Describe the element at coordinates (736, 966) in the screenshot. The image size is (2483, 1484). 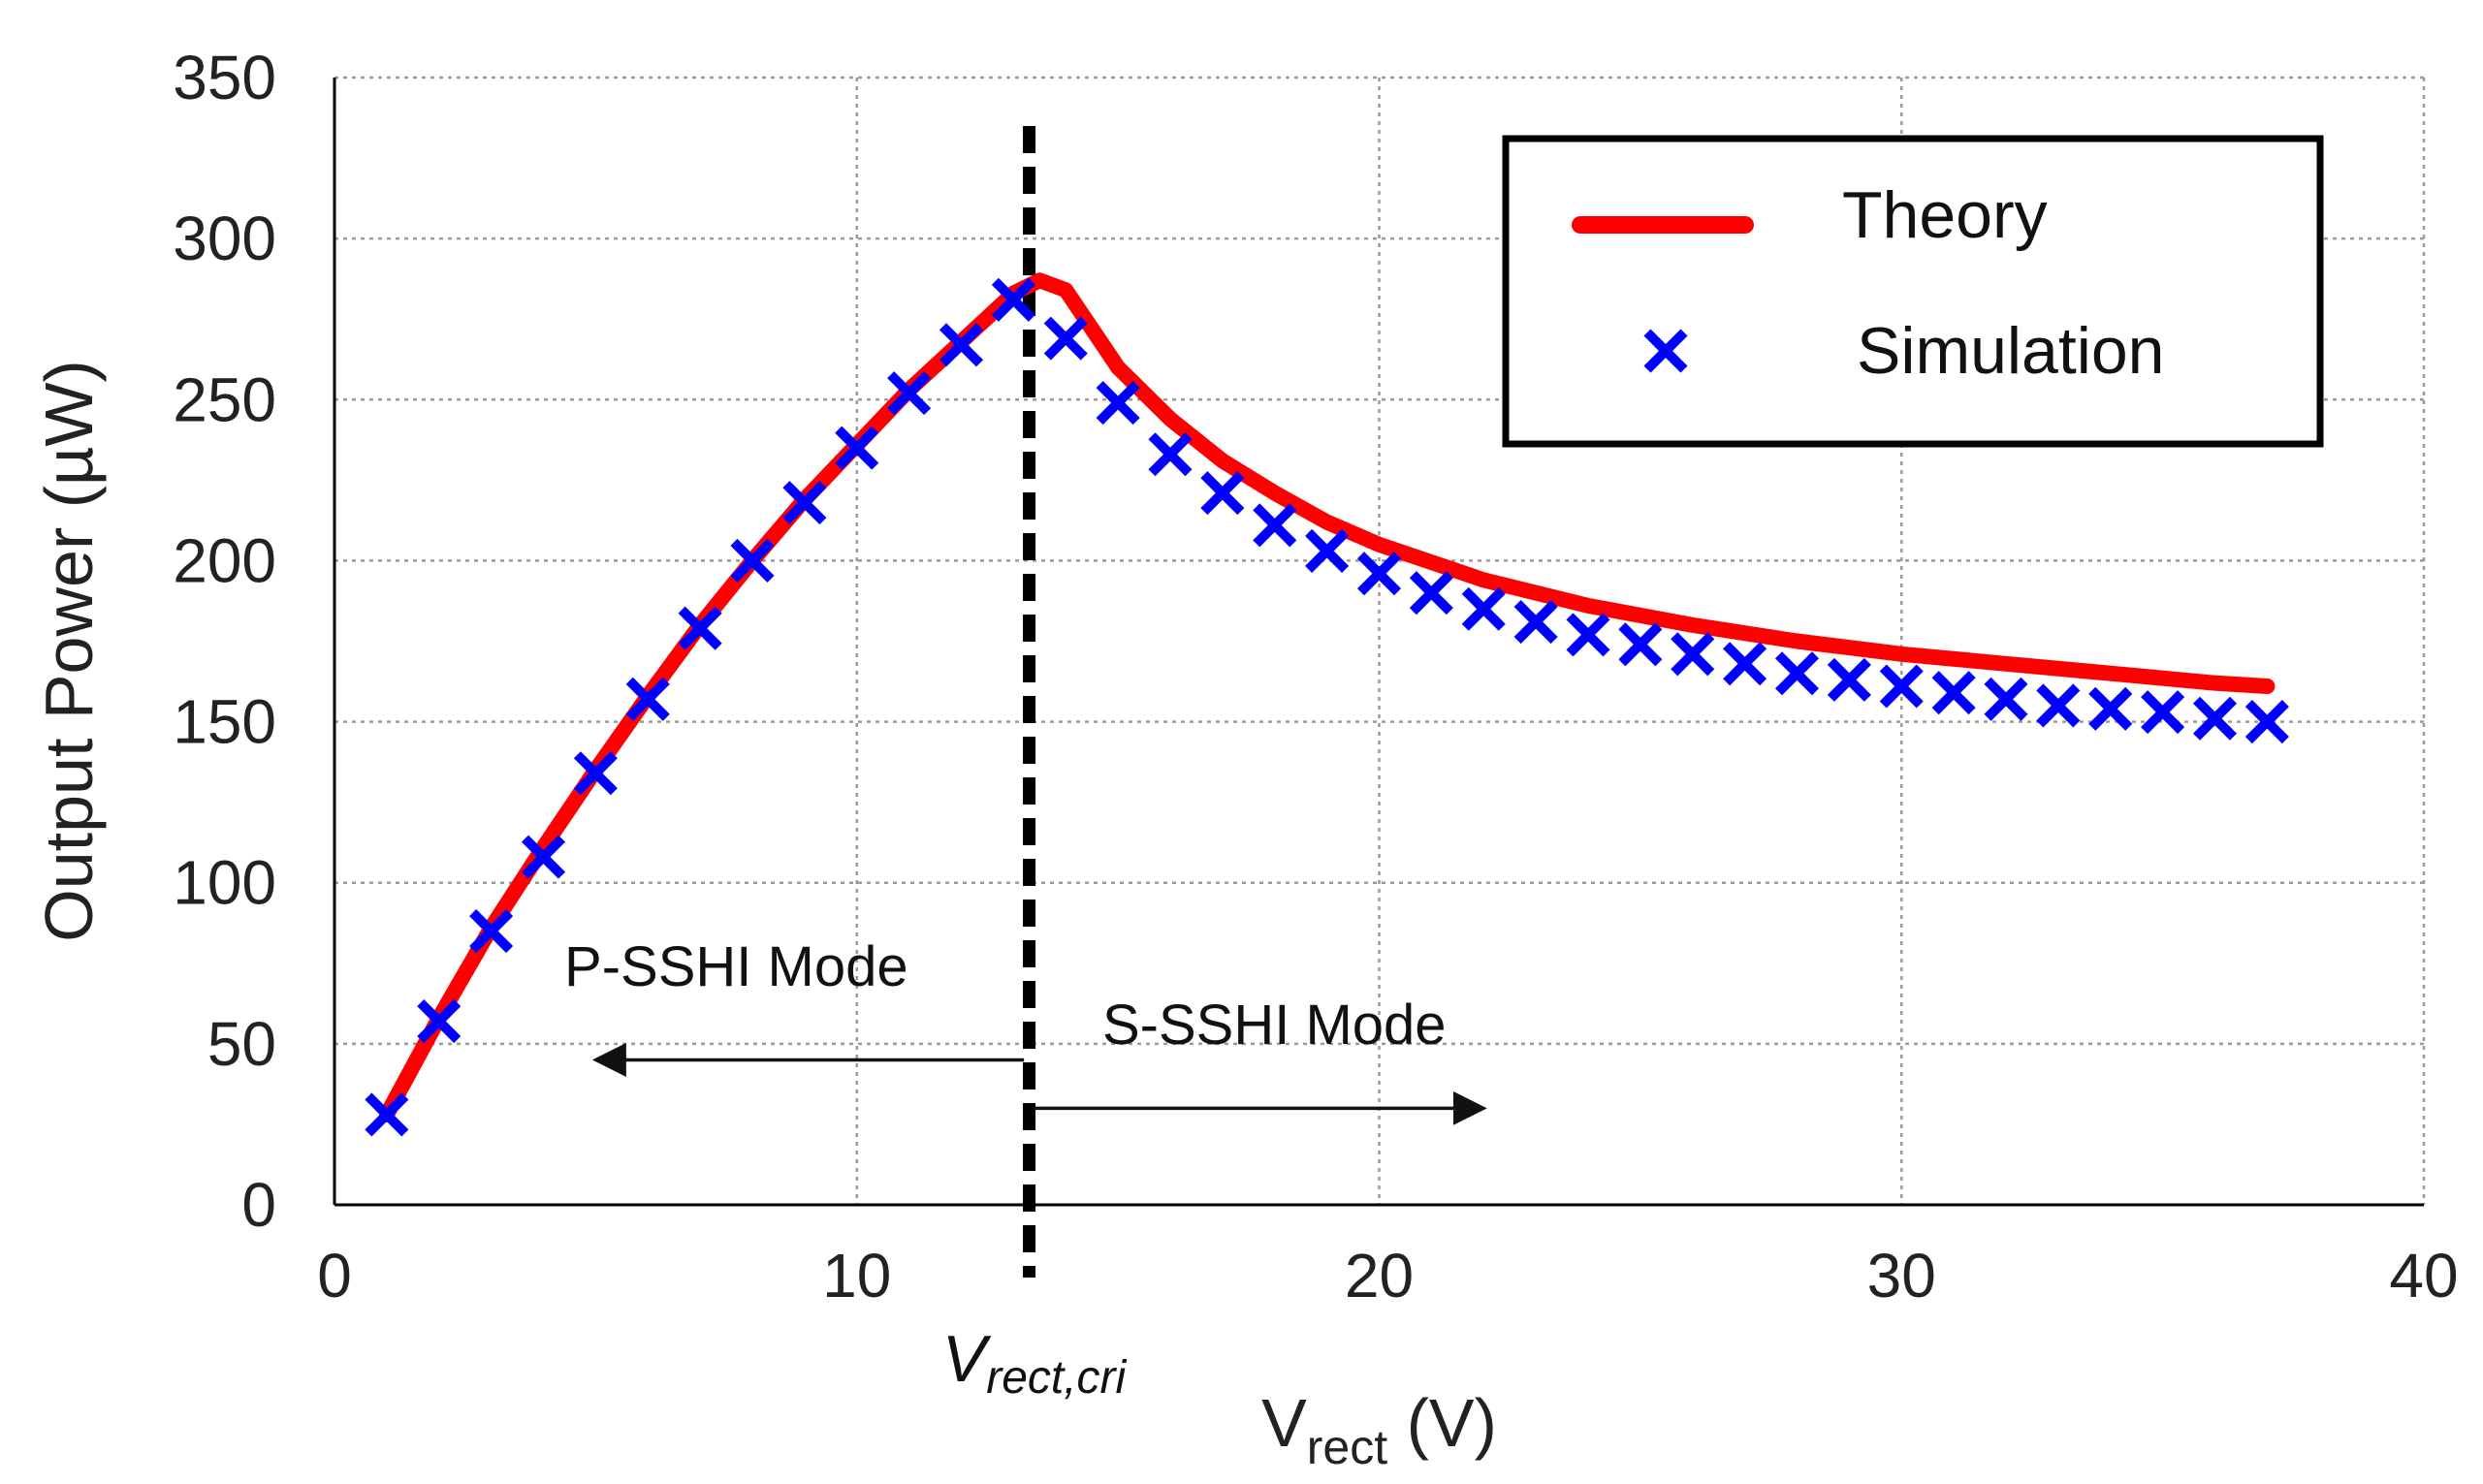
I see `p-sshi-label: P-SSHI Mode` at that location.